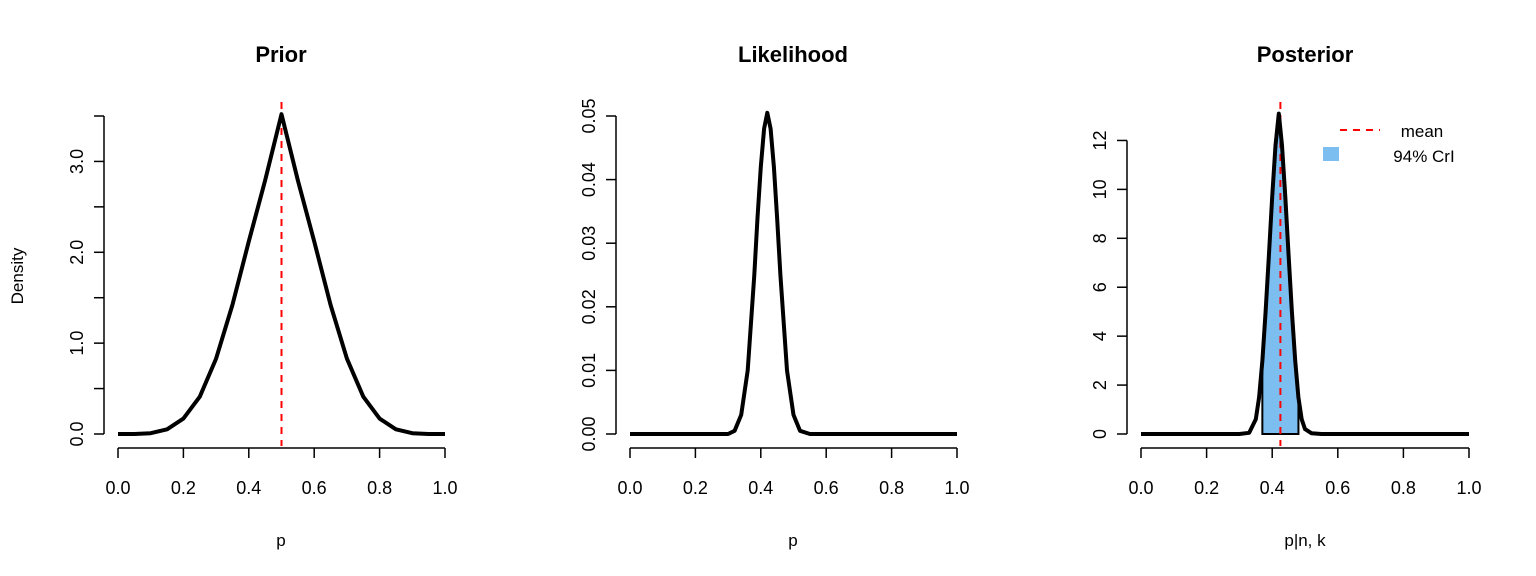 Image resolution: width=1536 pixels, height=576 pixels. Describe the element at coordinates (17, 275) in the screenshot. I see `y-axis-label: Density` at that location.